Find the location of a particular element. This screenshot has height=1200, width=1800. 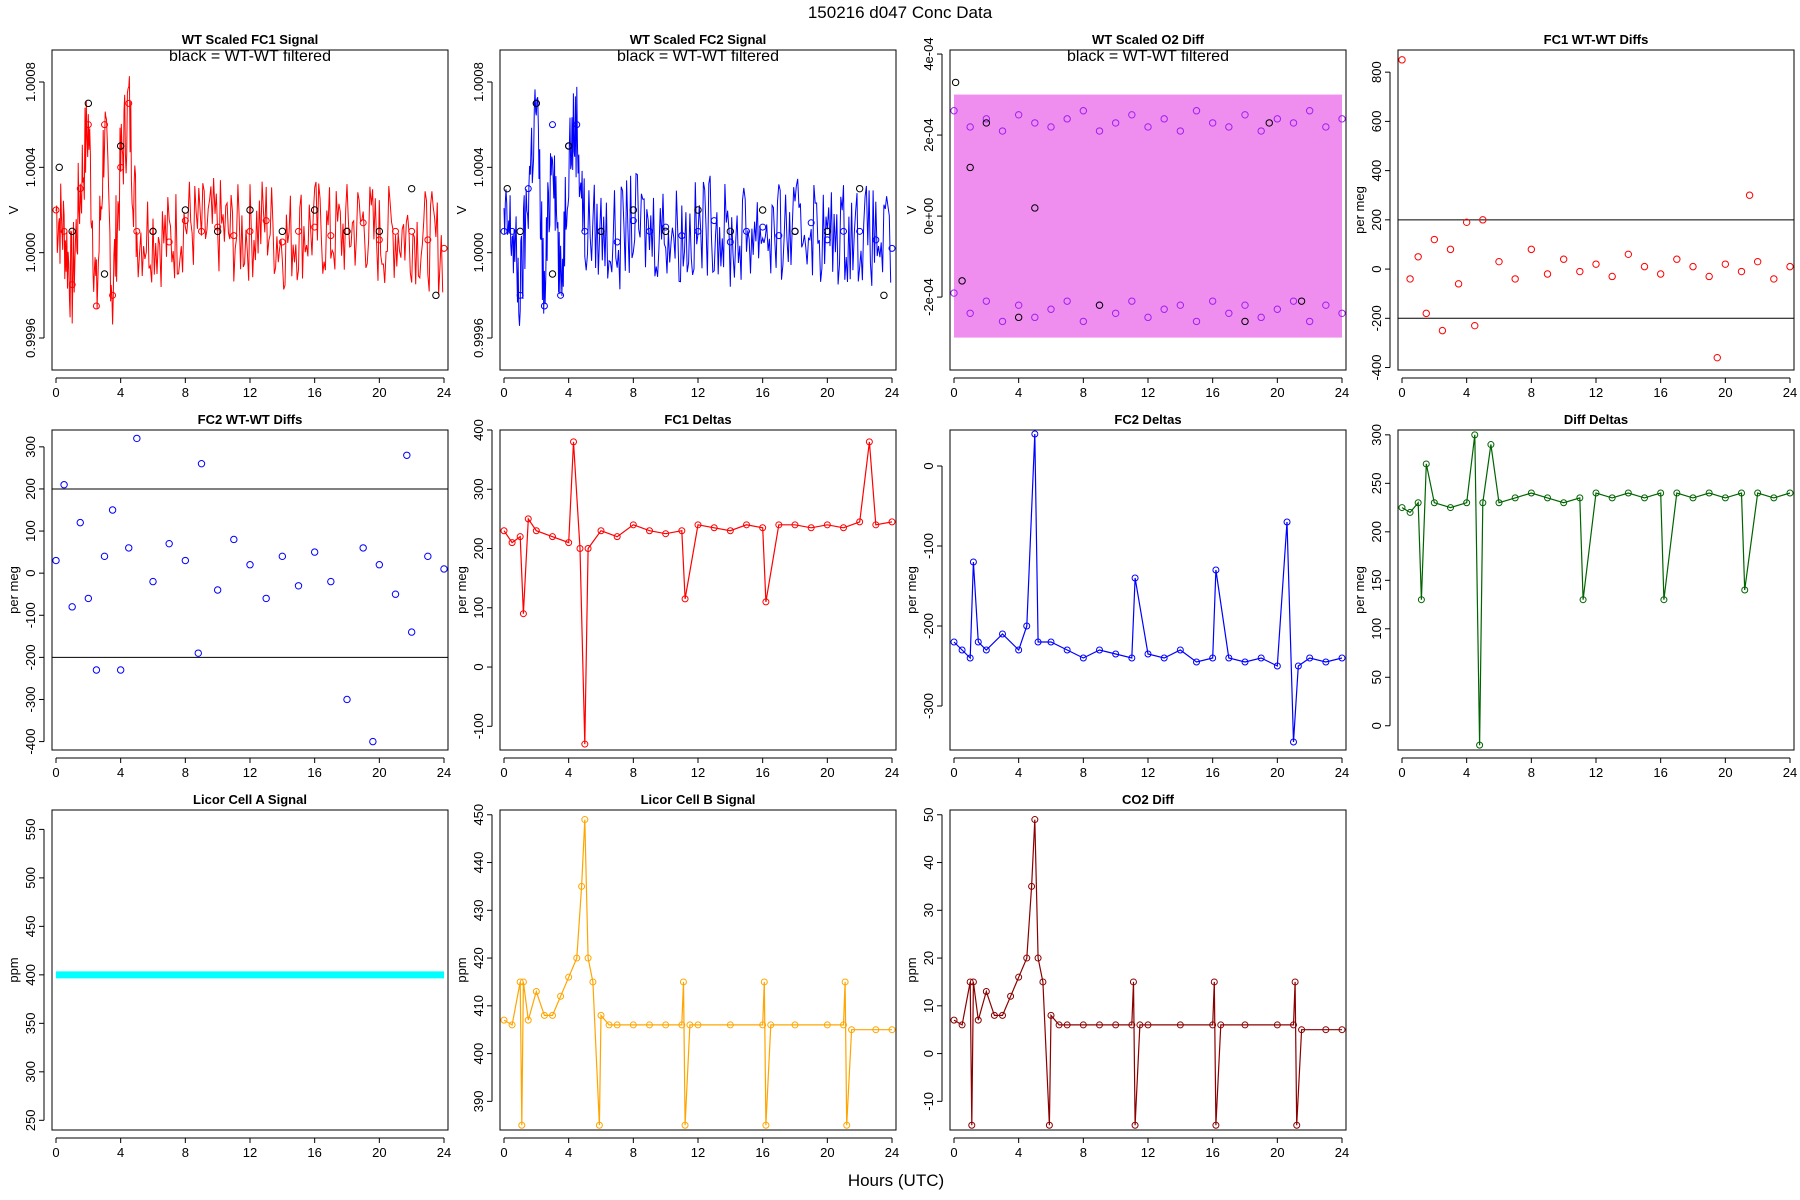

series-fc2-signal is located at coordinates (698, 206).